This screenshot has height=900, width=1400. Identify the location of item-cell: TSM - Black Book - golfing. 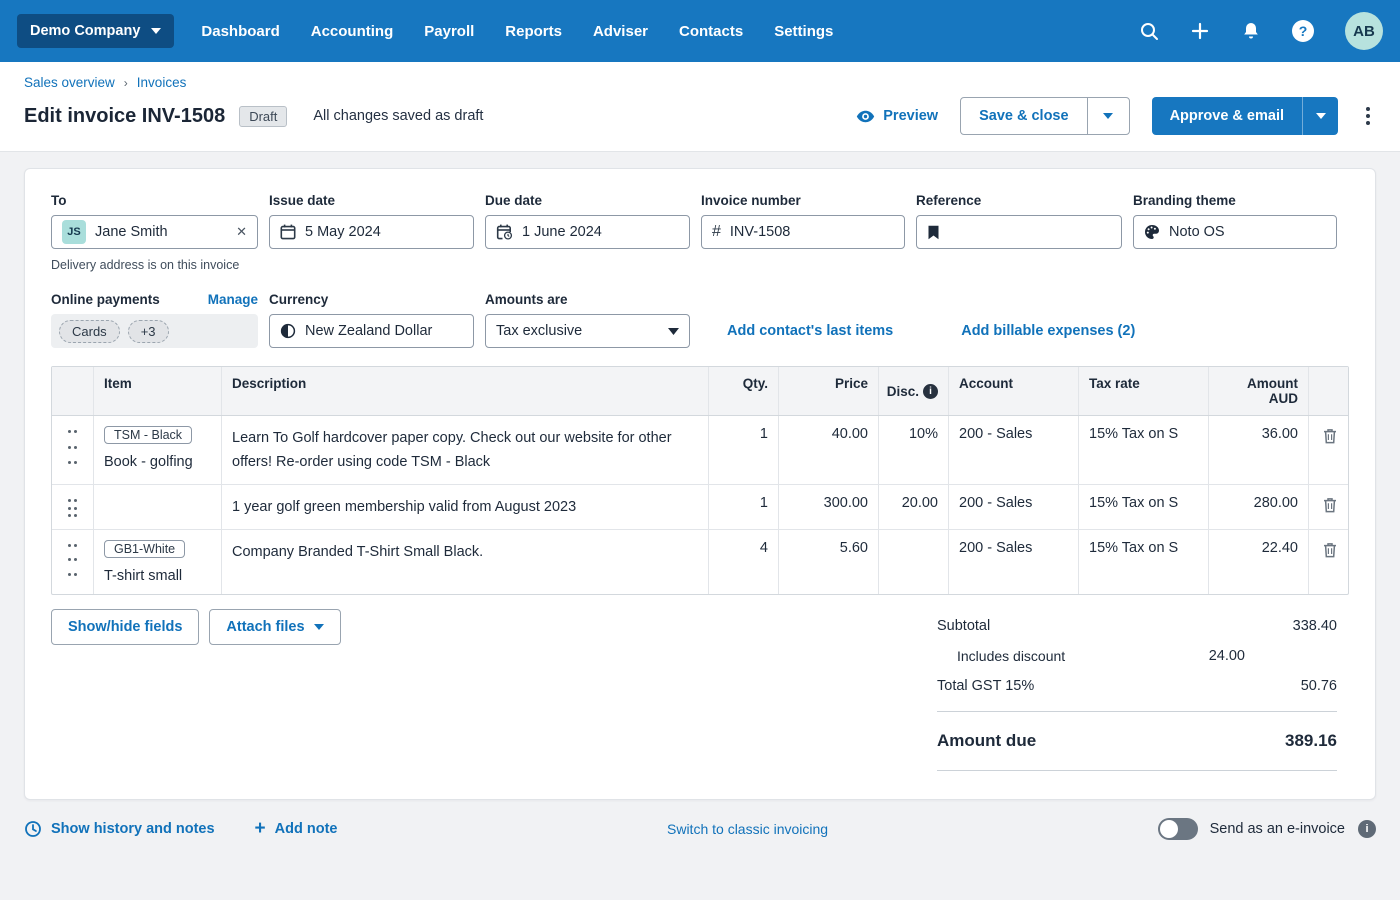
(158, 450).